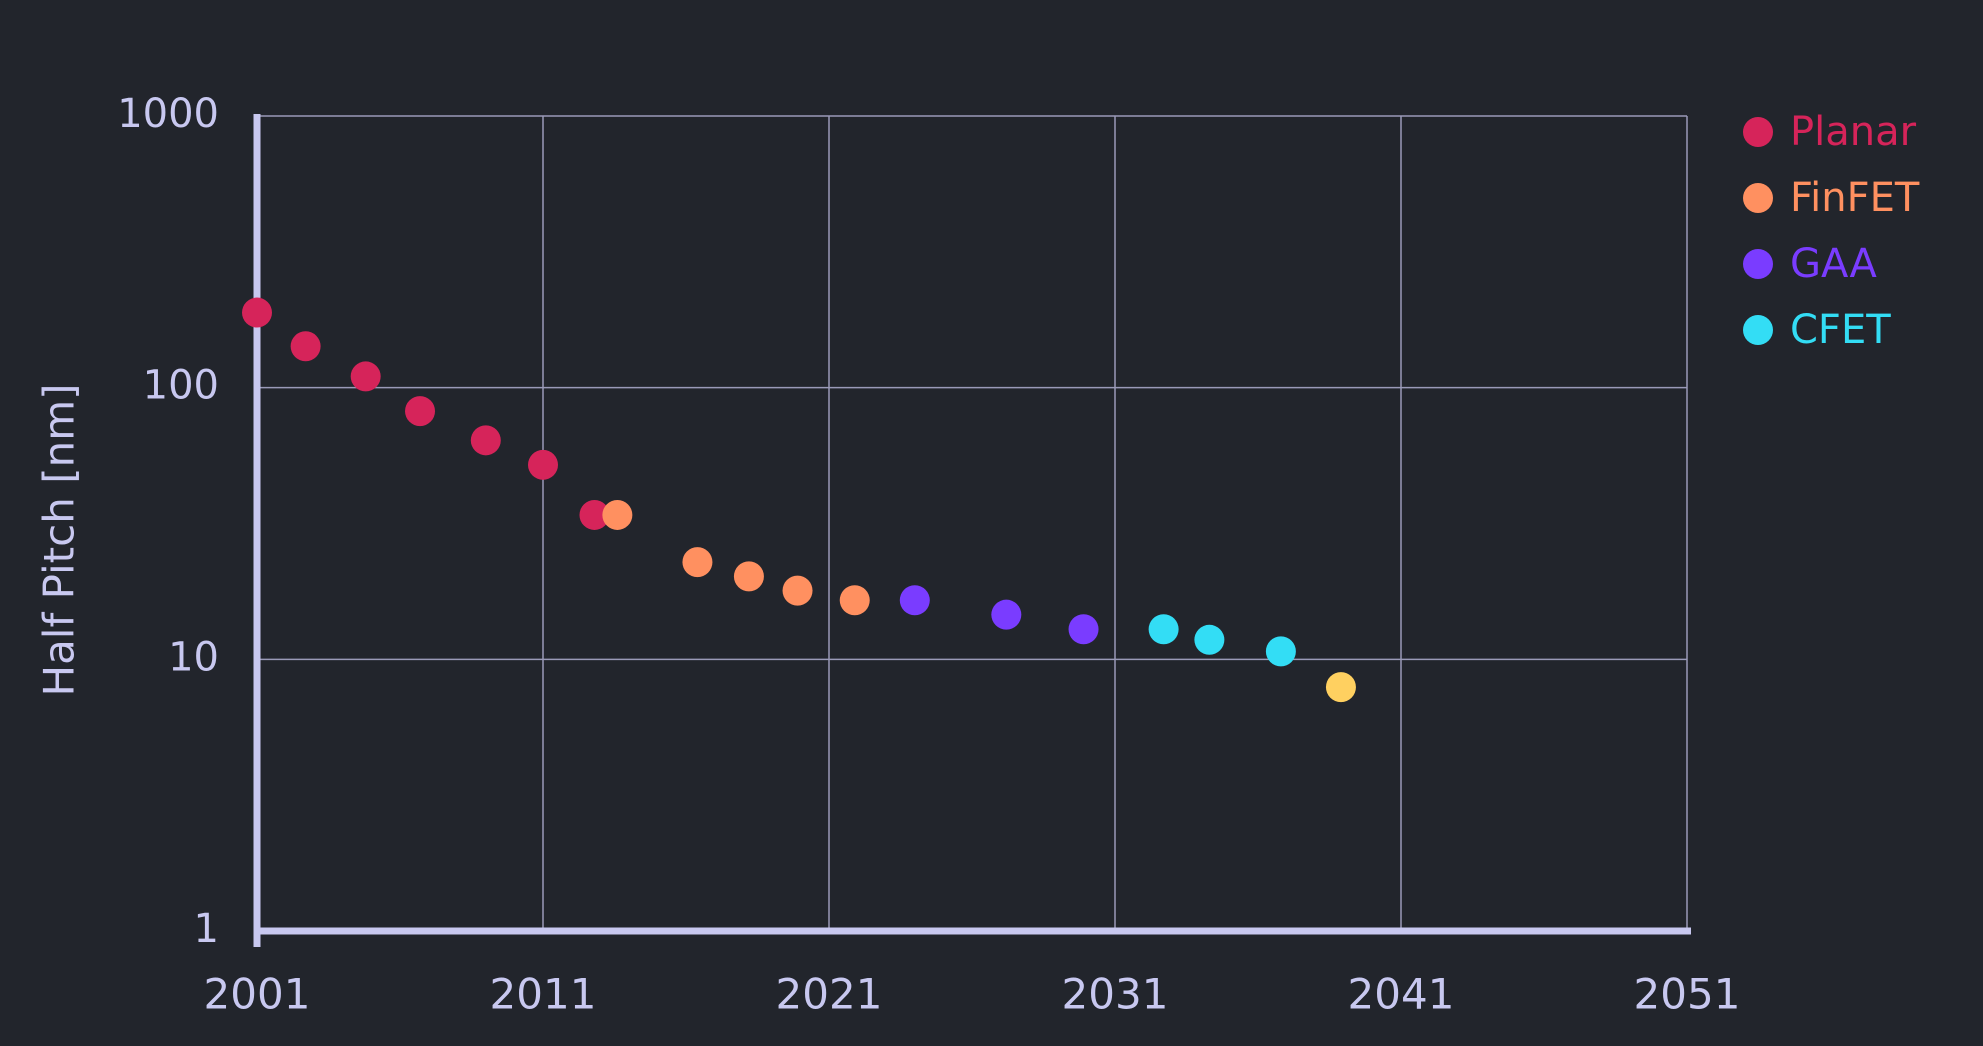 Image resolution: width=1983 pixels, height=1046 pixels. What do you see at coordinates (1840, 330) in the screenshot?
I see `legend-label: CFET` at bounding box center [1840, 330].